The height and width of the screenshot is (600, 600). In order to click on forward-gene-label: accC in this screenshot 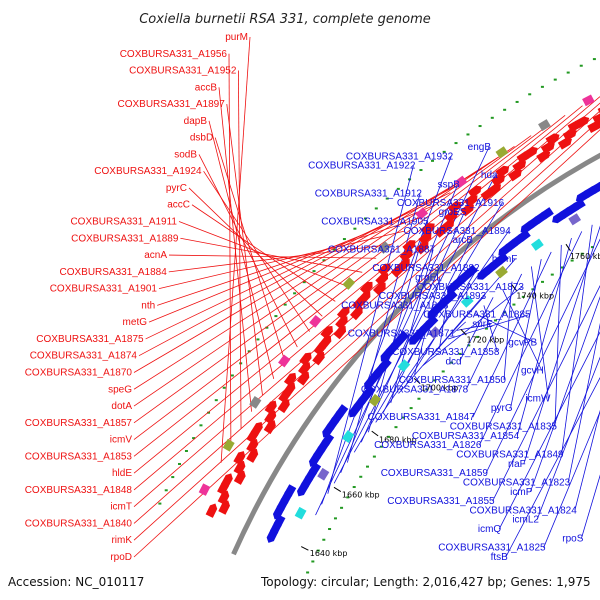, I will do `click(178, 205)`.